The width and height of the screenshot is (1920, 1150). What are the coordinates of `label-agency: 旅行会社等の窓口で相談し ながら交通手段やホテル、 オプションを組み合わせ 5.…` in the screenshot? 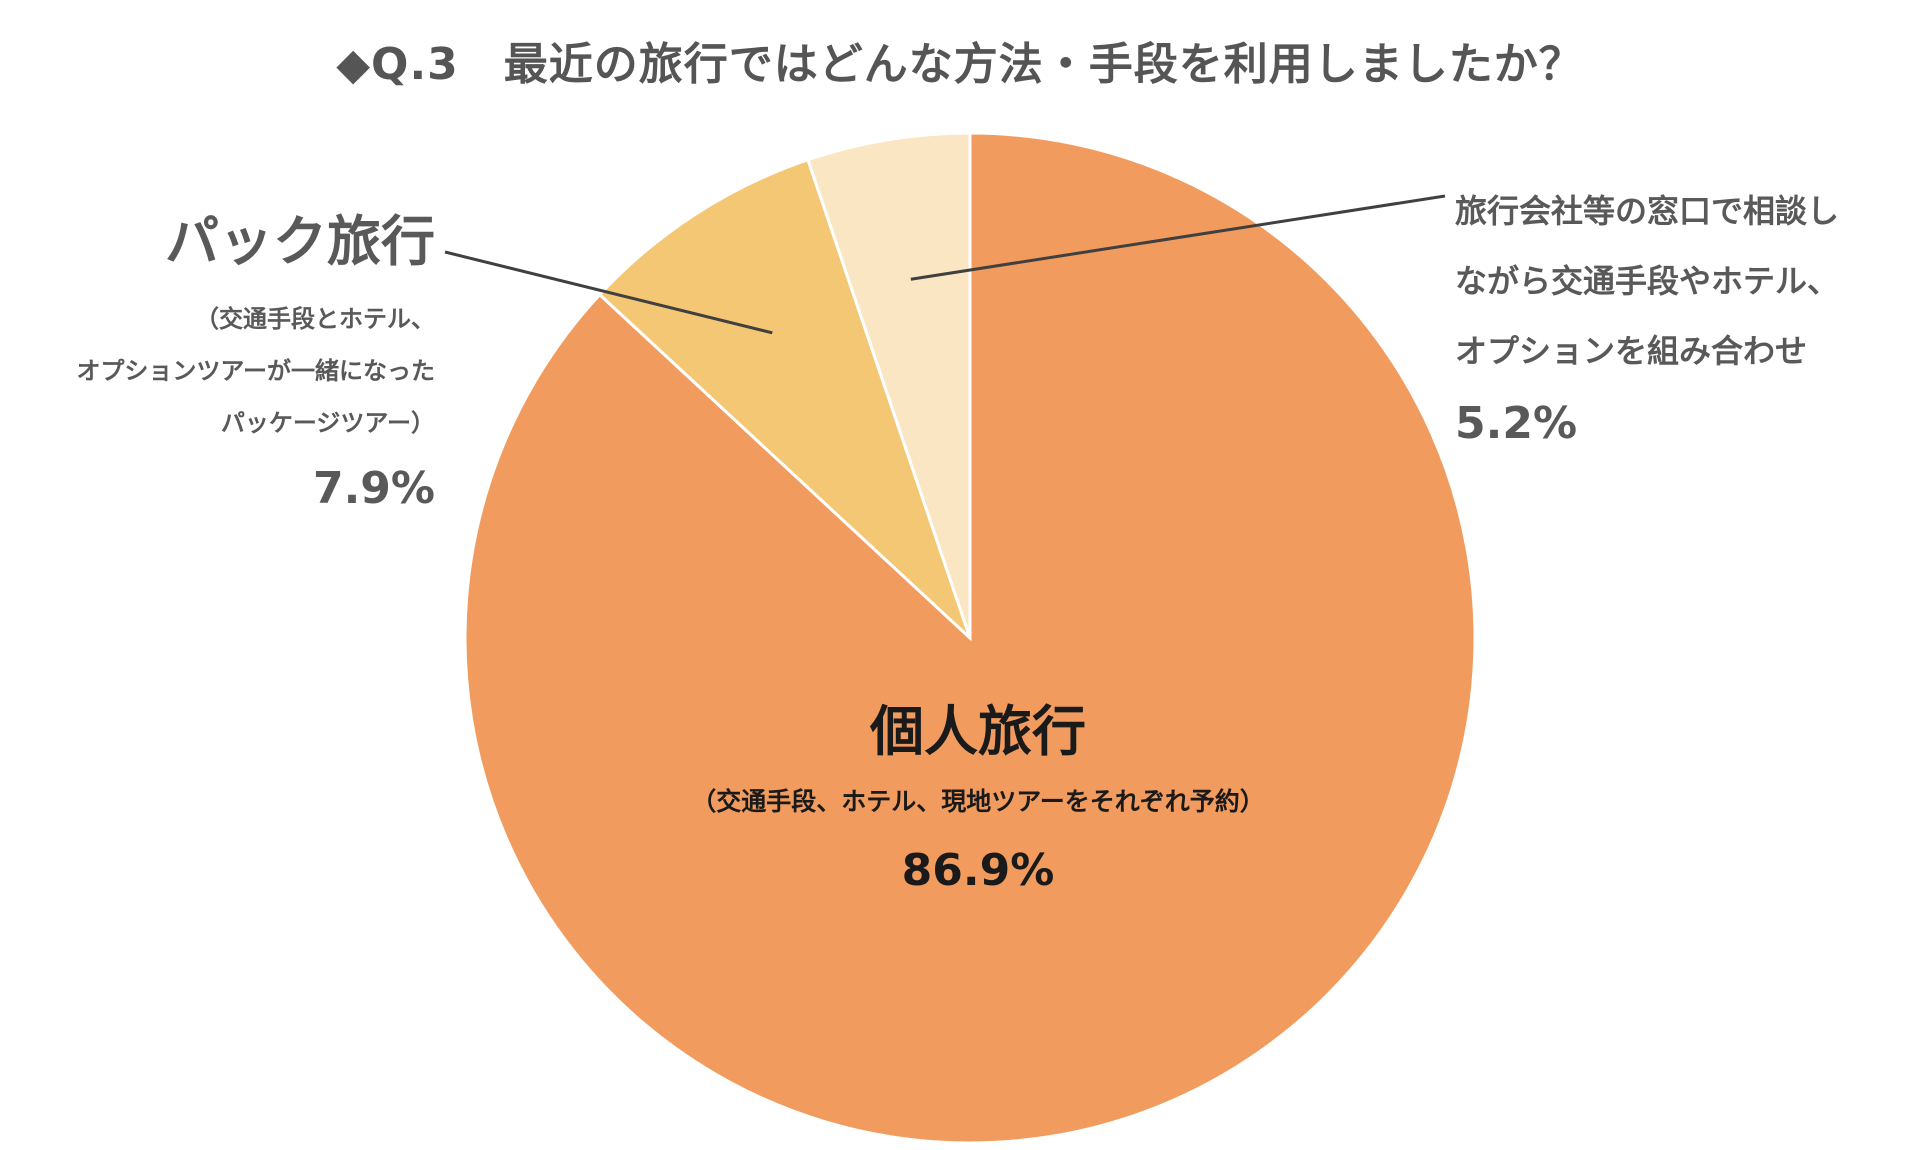 It's located at (1685, 312).